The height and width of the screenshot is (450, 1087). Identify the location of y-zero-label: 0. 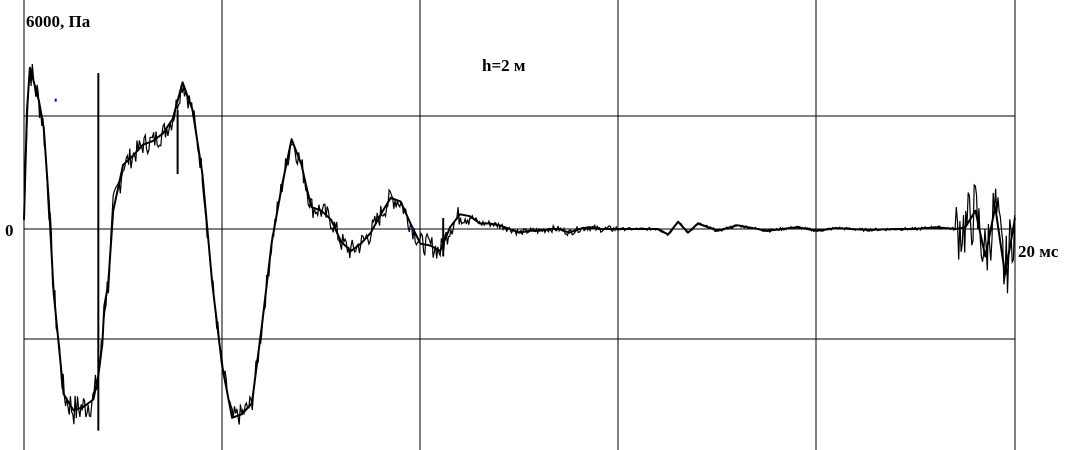
(9, 230).